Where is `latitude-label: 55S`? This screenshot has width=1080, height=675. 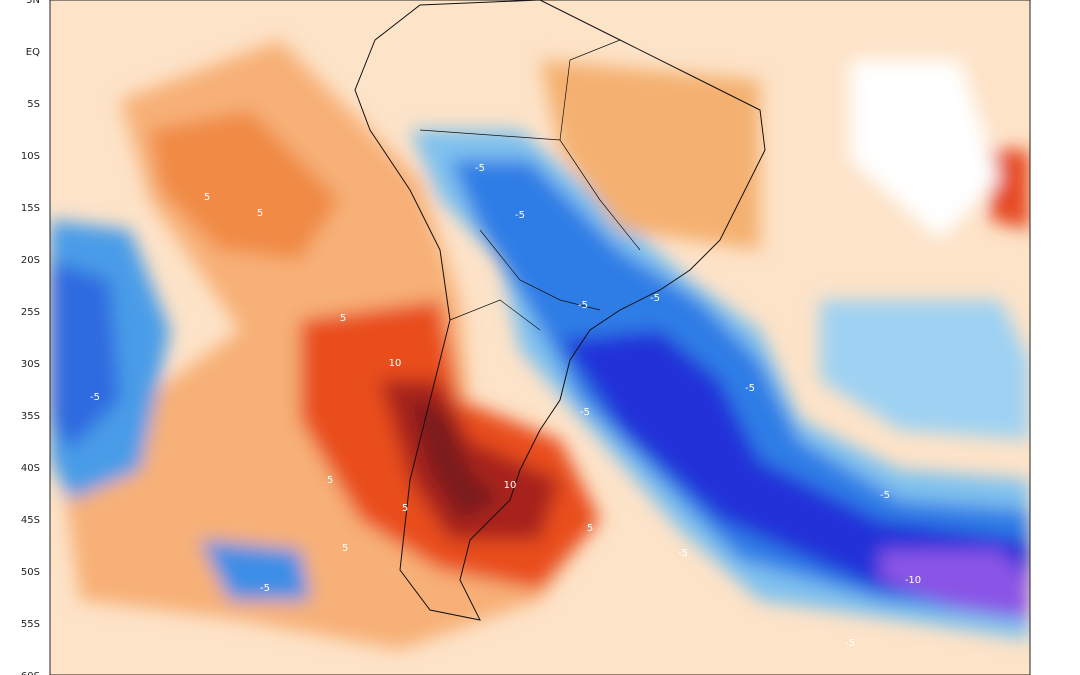
latitude-label: 55S is located at coordinates (30, 624).